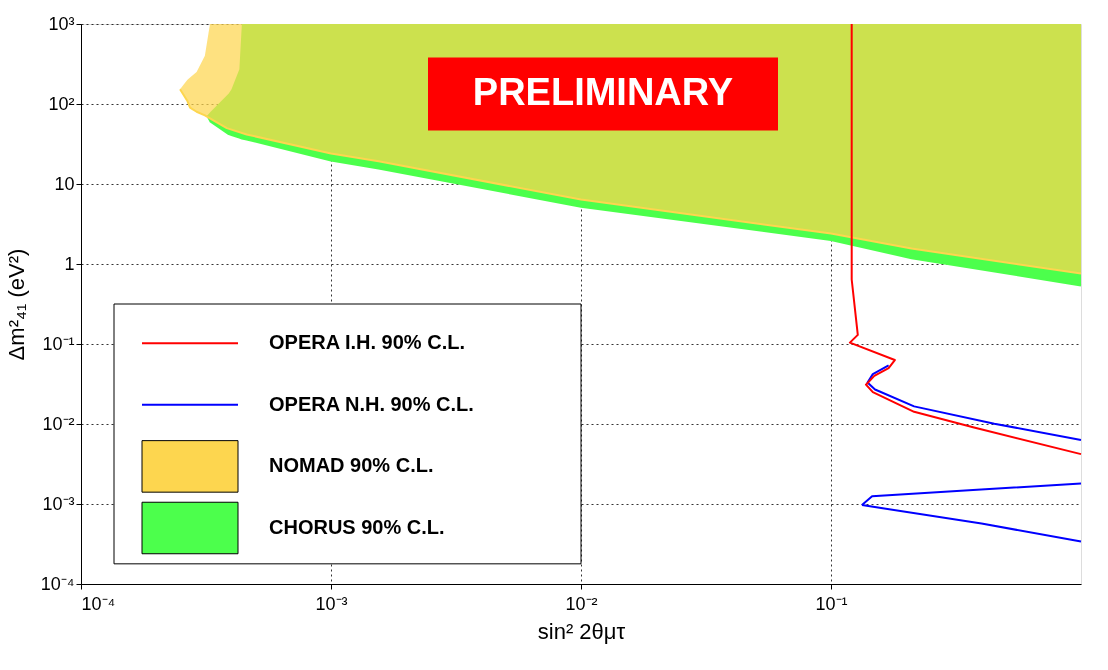  Describe the element at coordinates (371, 403) in the screenshot. I see `legend-label: OPERA N.H. 90% C.L.` at that location.